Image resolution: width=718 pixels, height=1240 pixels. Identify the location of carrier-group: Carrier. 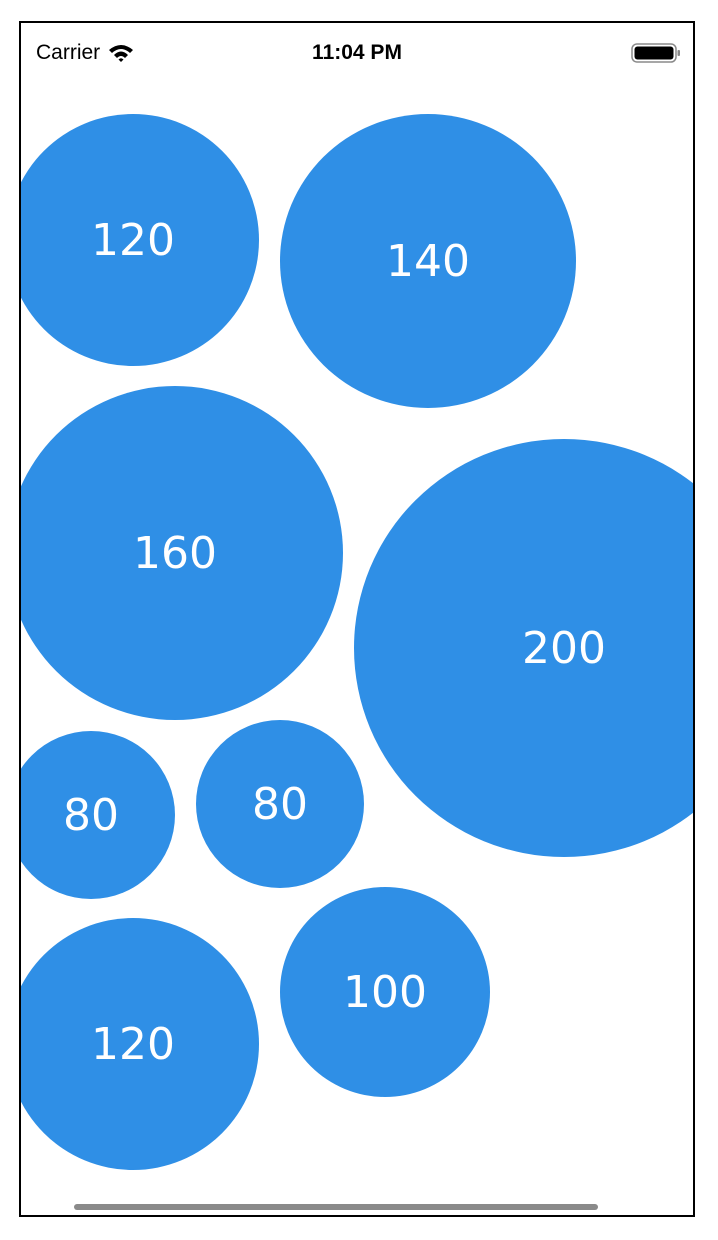
(85, 53).